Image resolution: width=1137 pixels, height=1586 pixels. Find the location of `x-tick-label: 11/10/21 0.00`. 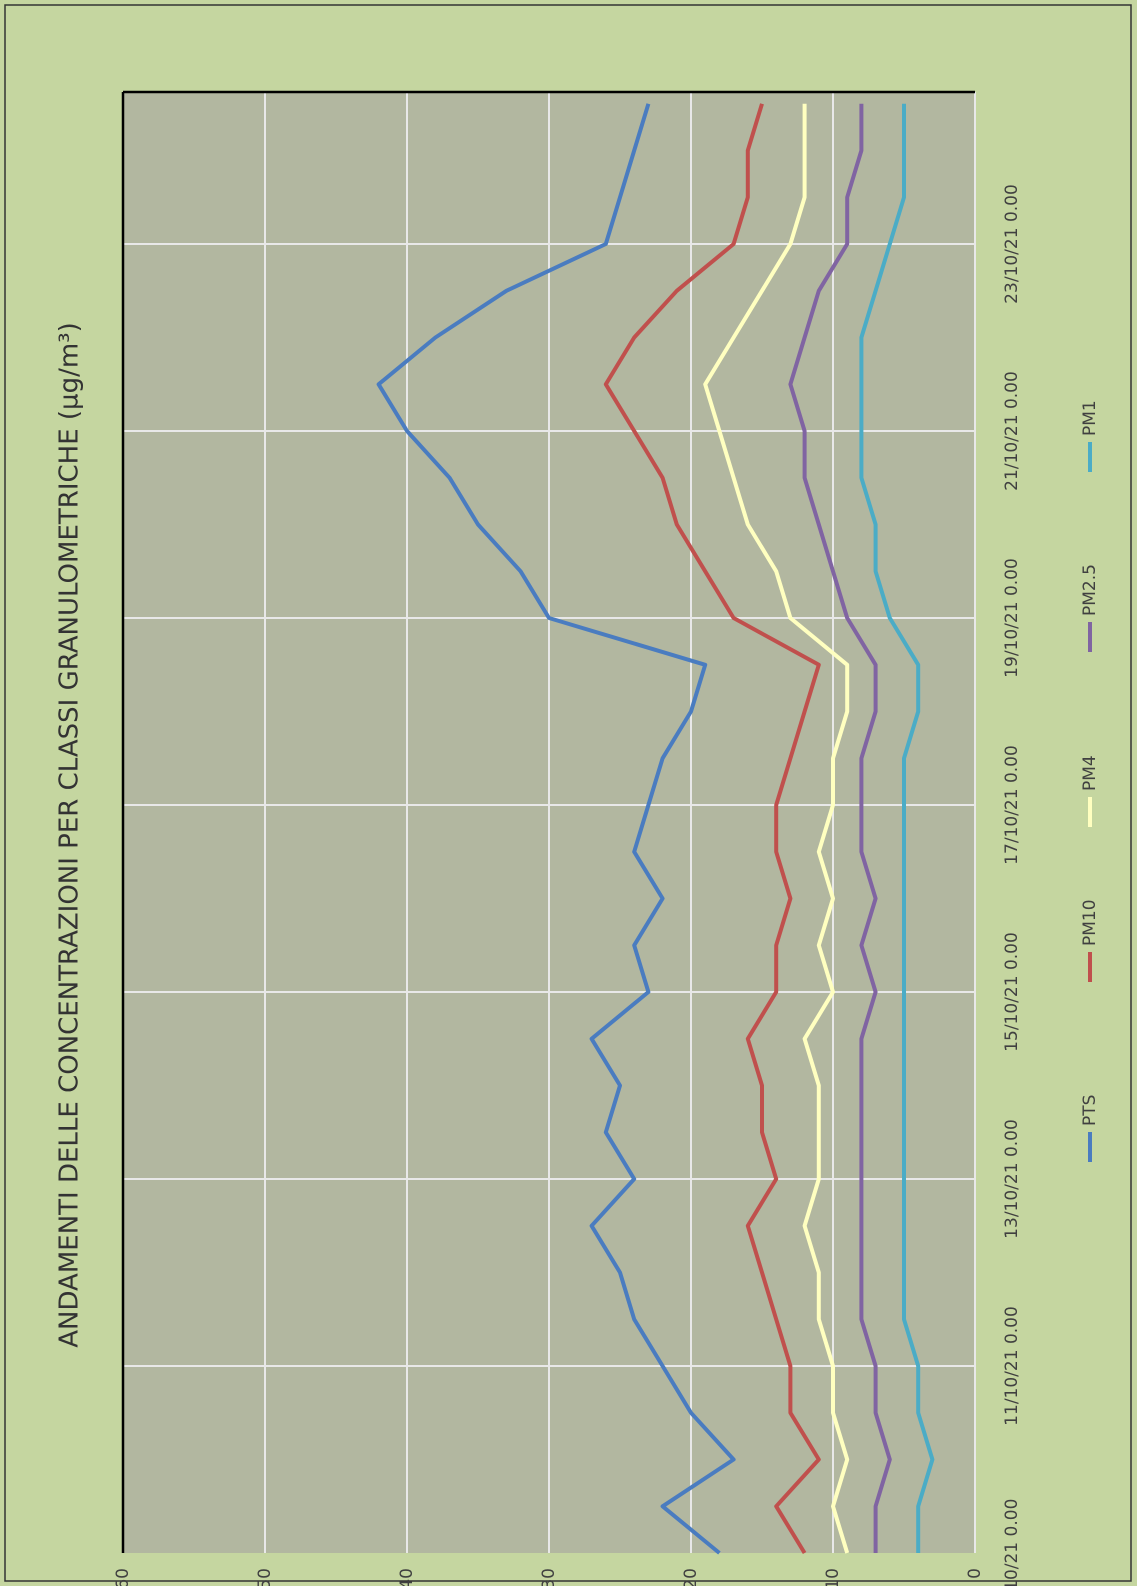

x-tick-label: 11/10/21 0.00 is located at coordinates (1012, 1366).